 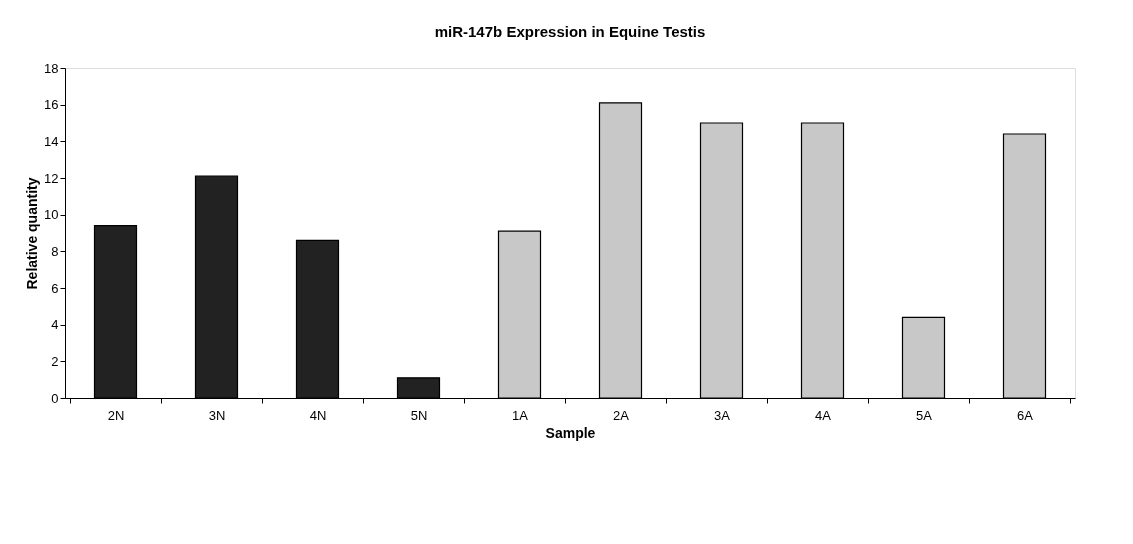 What do you see at coordinates (570, 432) in the screenshot?
I see `x-axis-title: Sample` at bounding box center [570, 432].